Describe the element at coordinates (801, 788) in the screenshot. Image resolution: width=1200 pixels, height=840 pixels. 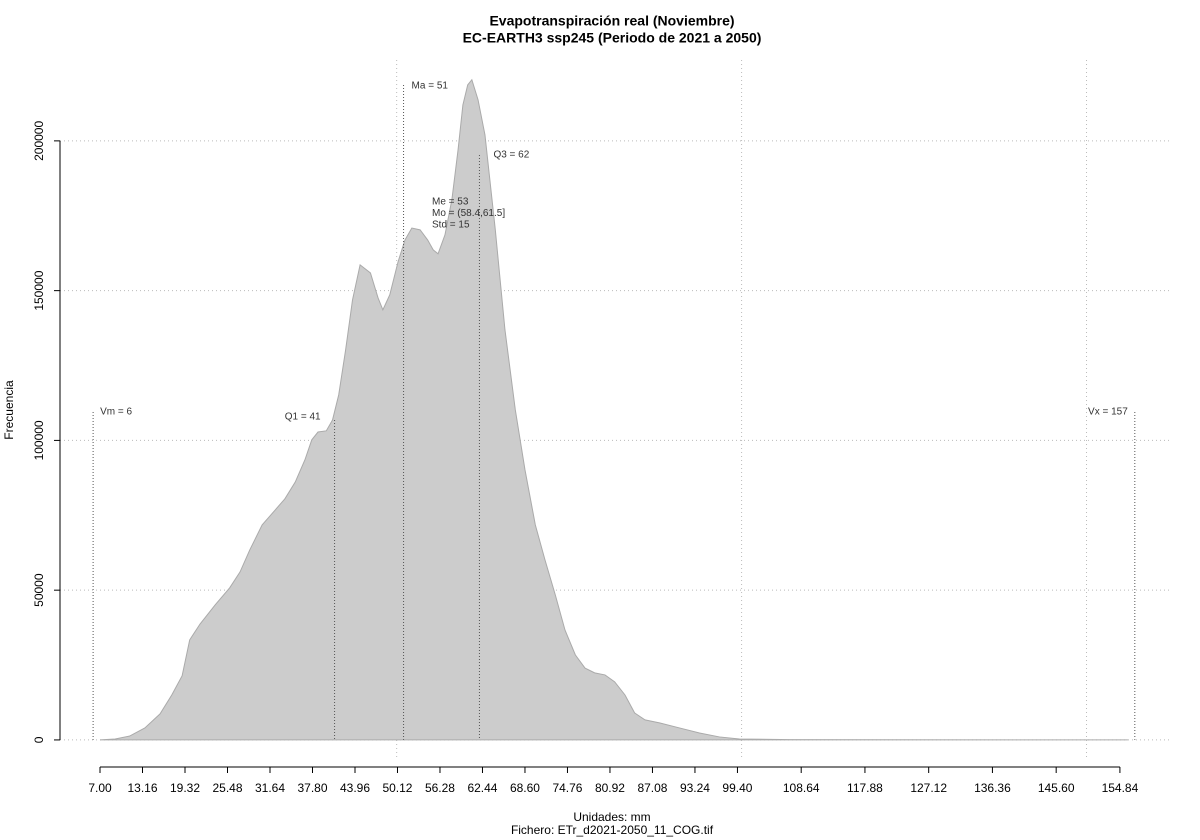
I see `x-tick-label: 108.64` at that location.